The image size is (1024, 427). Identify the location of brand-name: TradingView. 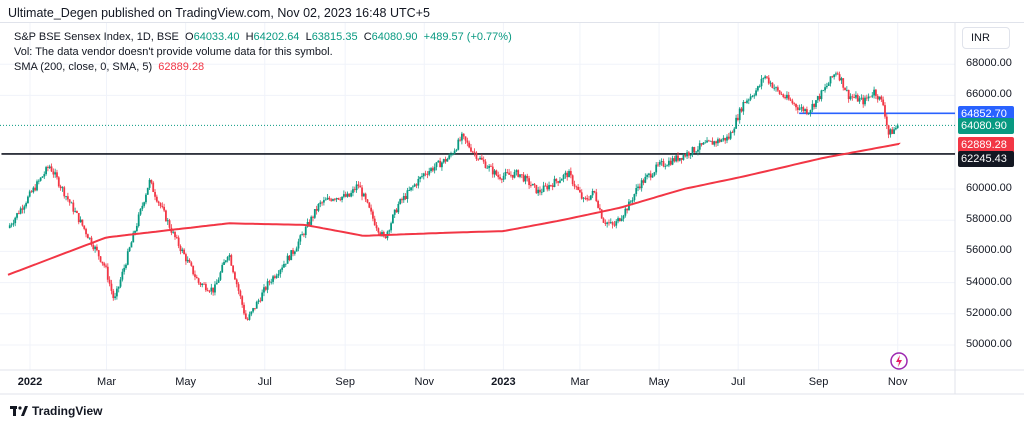
(67, 411).